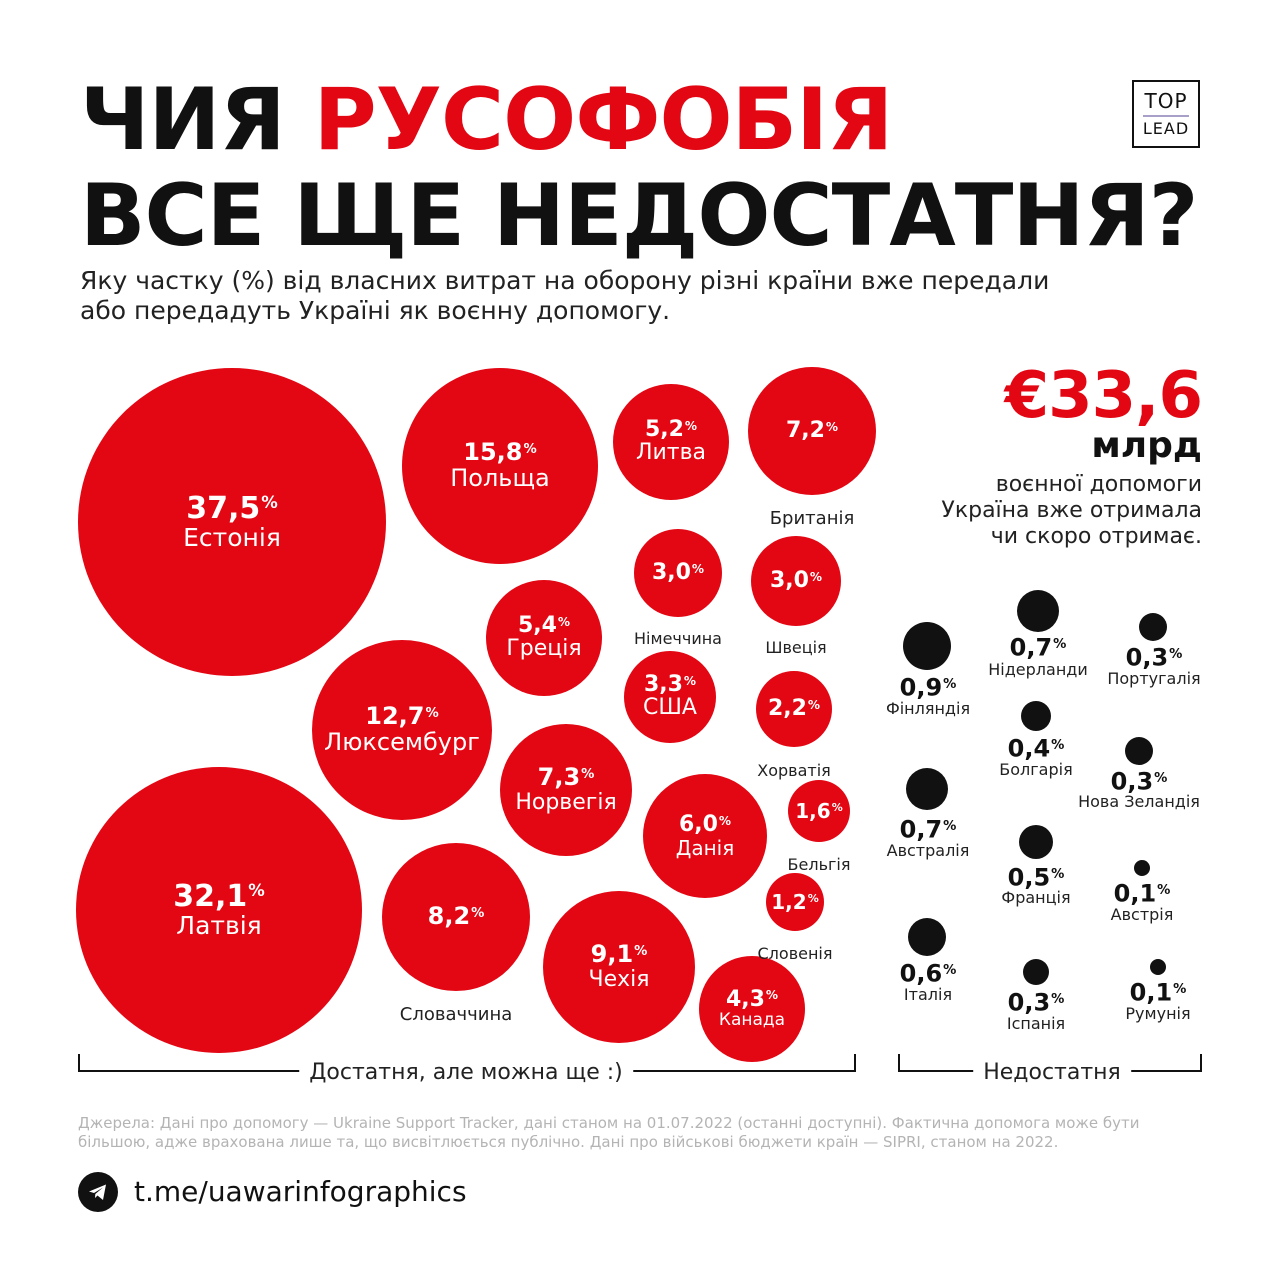  I want to click on bubble-норвегія: 7,3% Норвегія, so click(566, 790).